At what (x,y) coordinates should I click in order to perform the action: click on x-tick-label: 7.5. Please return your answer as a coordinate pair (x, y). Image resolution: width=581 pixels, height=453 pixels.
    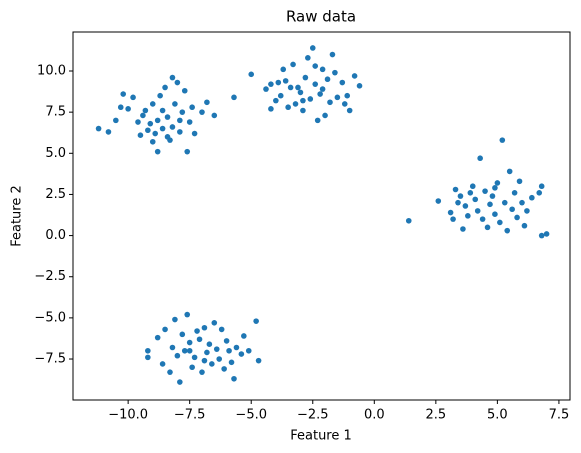
    Looking at the image, I should click on (559, 415).